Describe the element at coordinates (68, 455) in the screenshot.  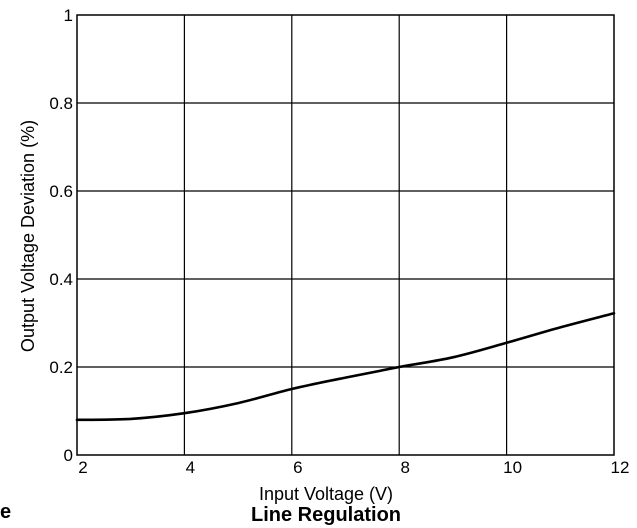
I see `y-tick-label: 0` at that location.